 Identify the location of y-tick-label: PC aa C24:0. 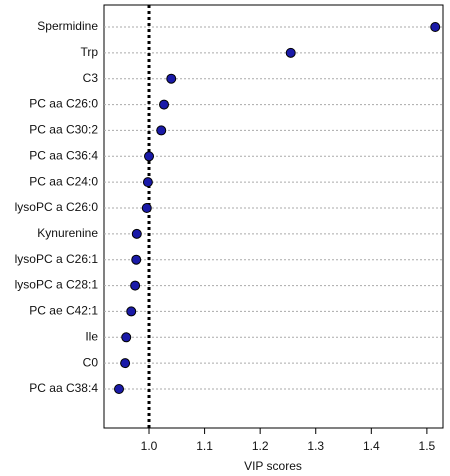
(63, 181).